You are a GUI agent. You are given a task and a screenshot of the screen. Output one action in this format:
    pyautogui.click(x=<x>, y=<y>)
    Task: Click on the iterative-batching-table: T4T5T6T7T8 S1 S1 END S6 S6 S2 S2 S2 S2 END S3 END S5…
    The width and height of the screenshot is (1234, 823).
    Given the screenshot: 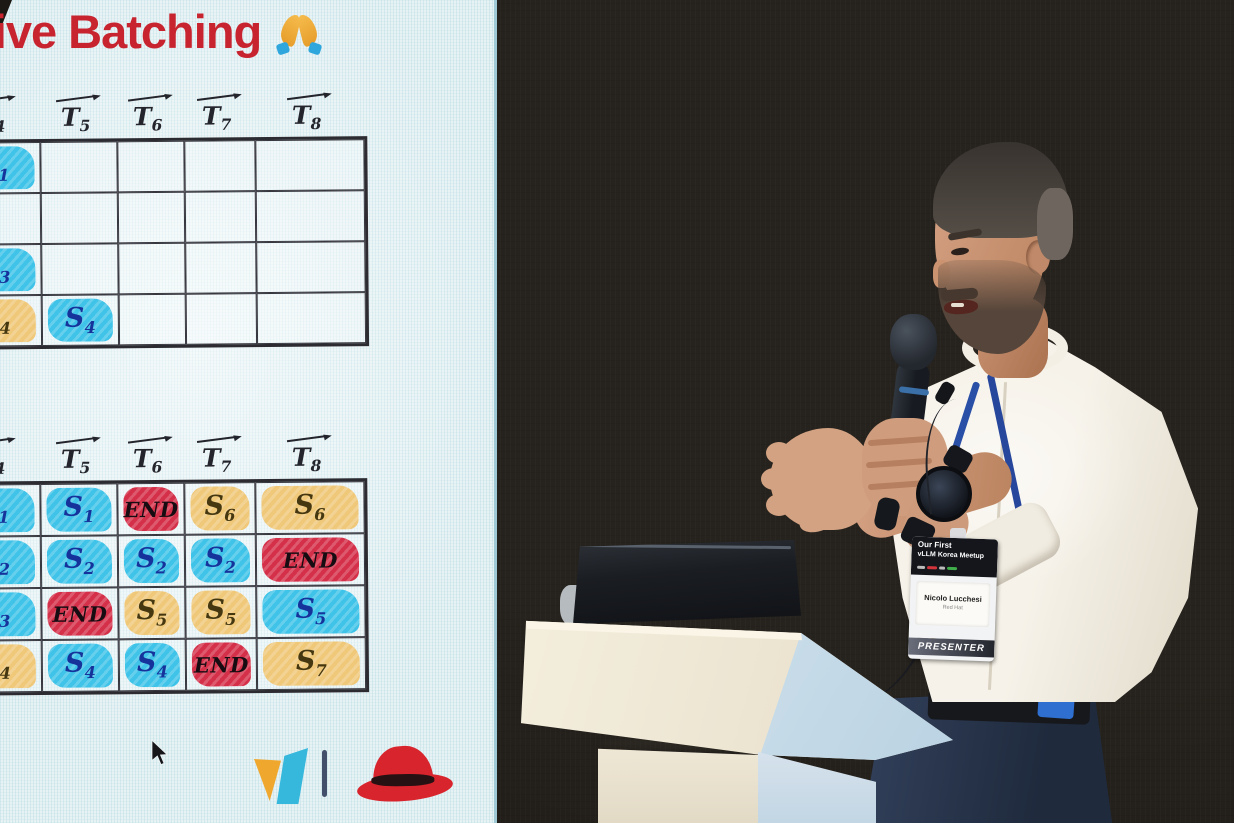 What is the action you would take?
    pyautogui.click(x=185, y=565)
    